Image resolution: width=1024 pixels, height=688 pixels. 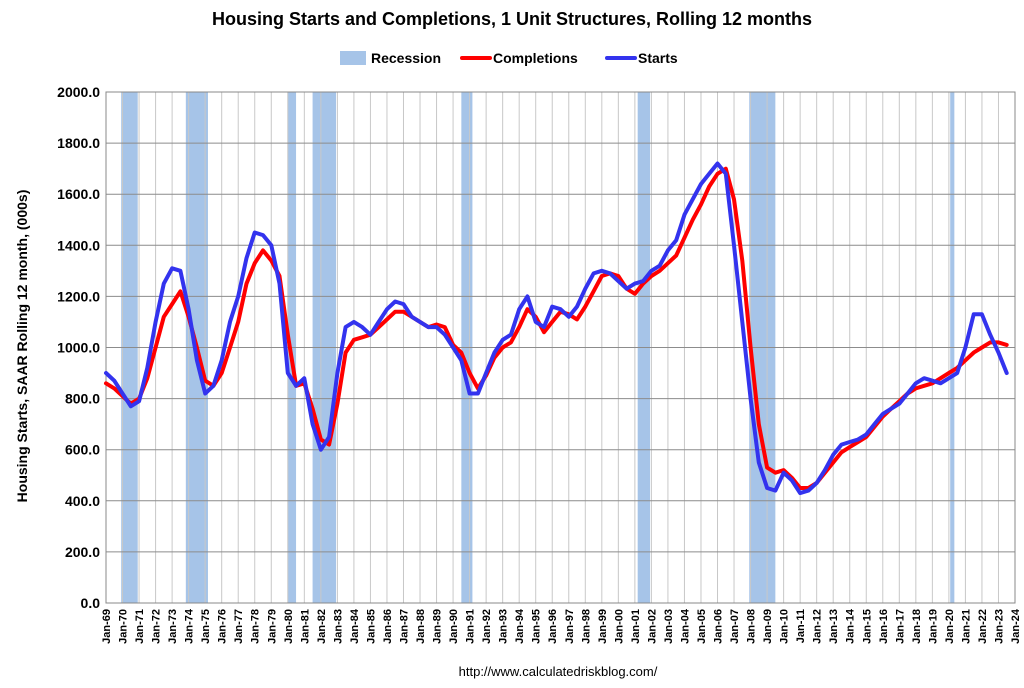 What do you see at coordinates (338, 626) in the screenshot?
I see `x-tick-label: Jan-83` at bounding box center [338, 626].